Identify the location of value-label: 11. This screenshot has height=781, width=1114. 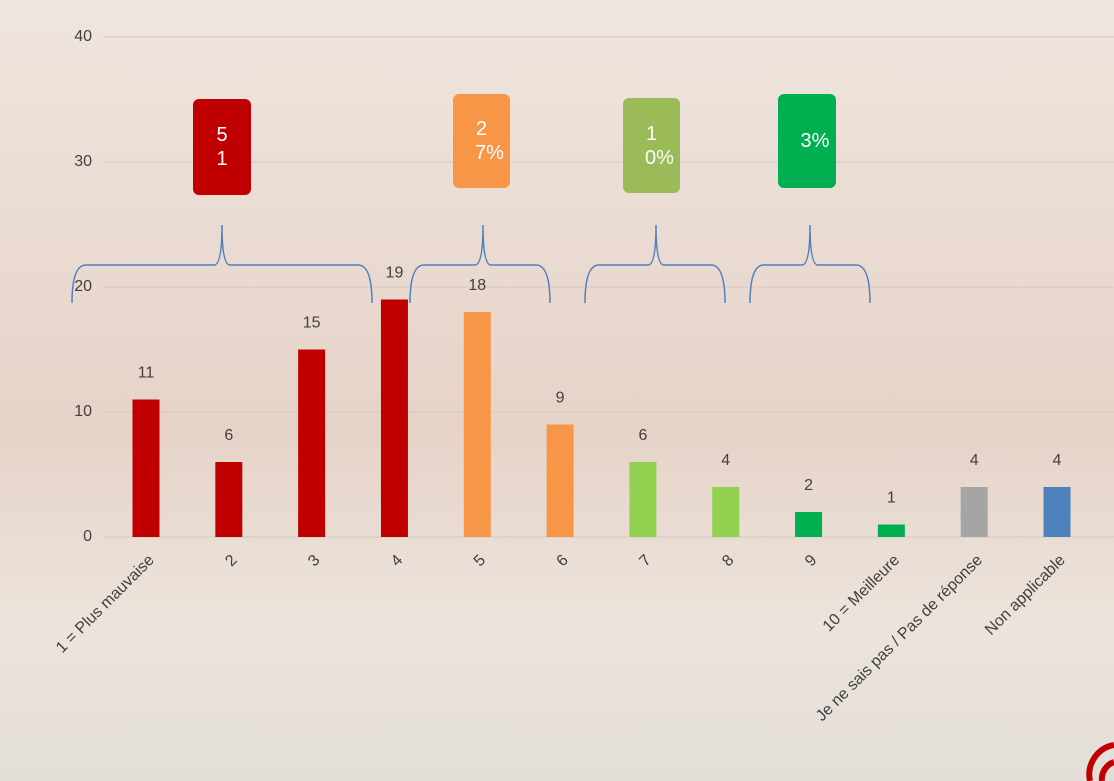
(146, 373).